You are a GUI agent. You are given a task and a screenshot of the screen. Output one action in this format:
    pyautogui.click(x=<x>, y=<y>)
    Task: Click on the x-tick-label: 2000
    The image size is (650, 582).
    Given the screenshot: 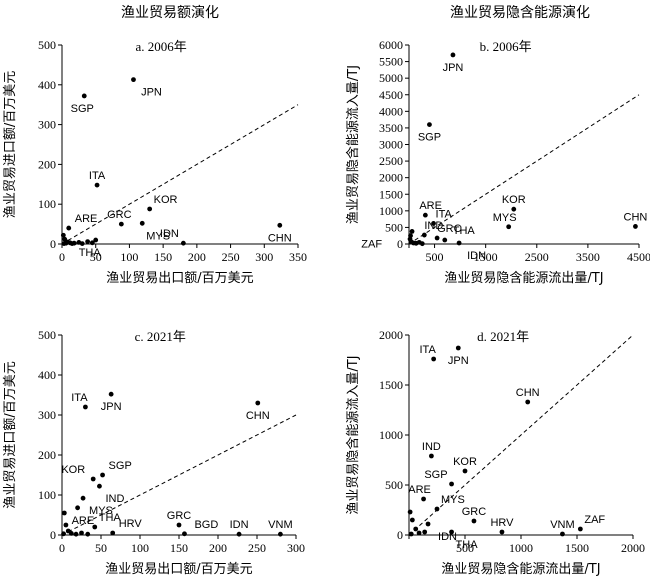 What is the action you would take?
    pyautogui.click(x=633, y=548)
    